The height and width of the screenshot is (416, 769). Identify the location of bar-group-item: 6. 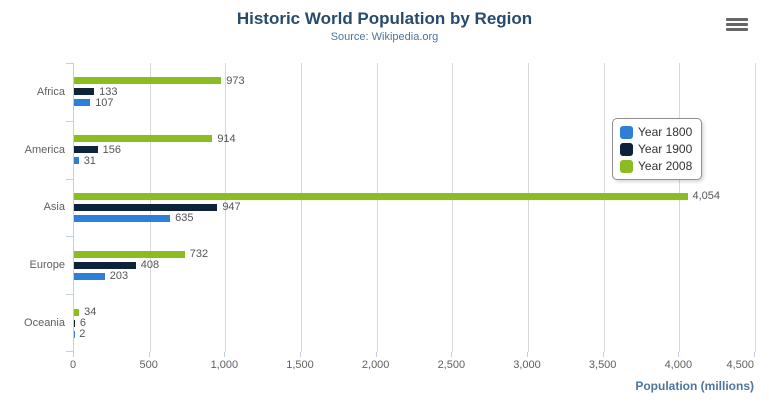
(414, 323).